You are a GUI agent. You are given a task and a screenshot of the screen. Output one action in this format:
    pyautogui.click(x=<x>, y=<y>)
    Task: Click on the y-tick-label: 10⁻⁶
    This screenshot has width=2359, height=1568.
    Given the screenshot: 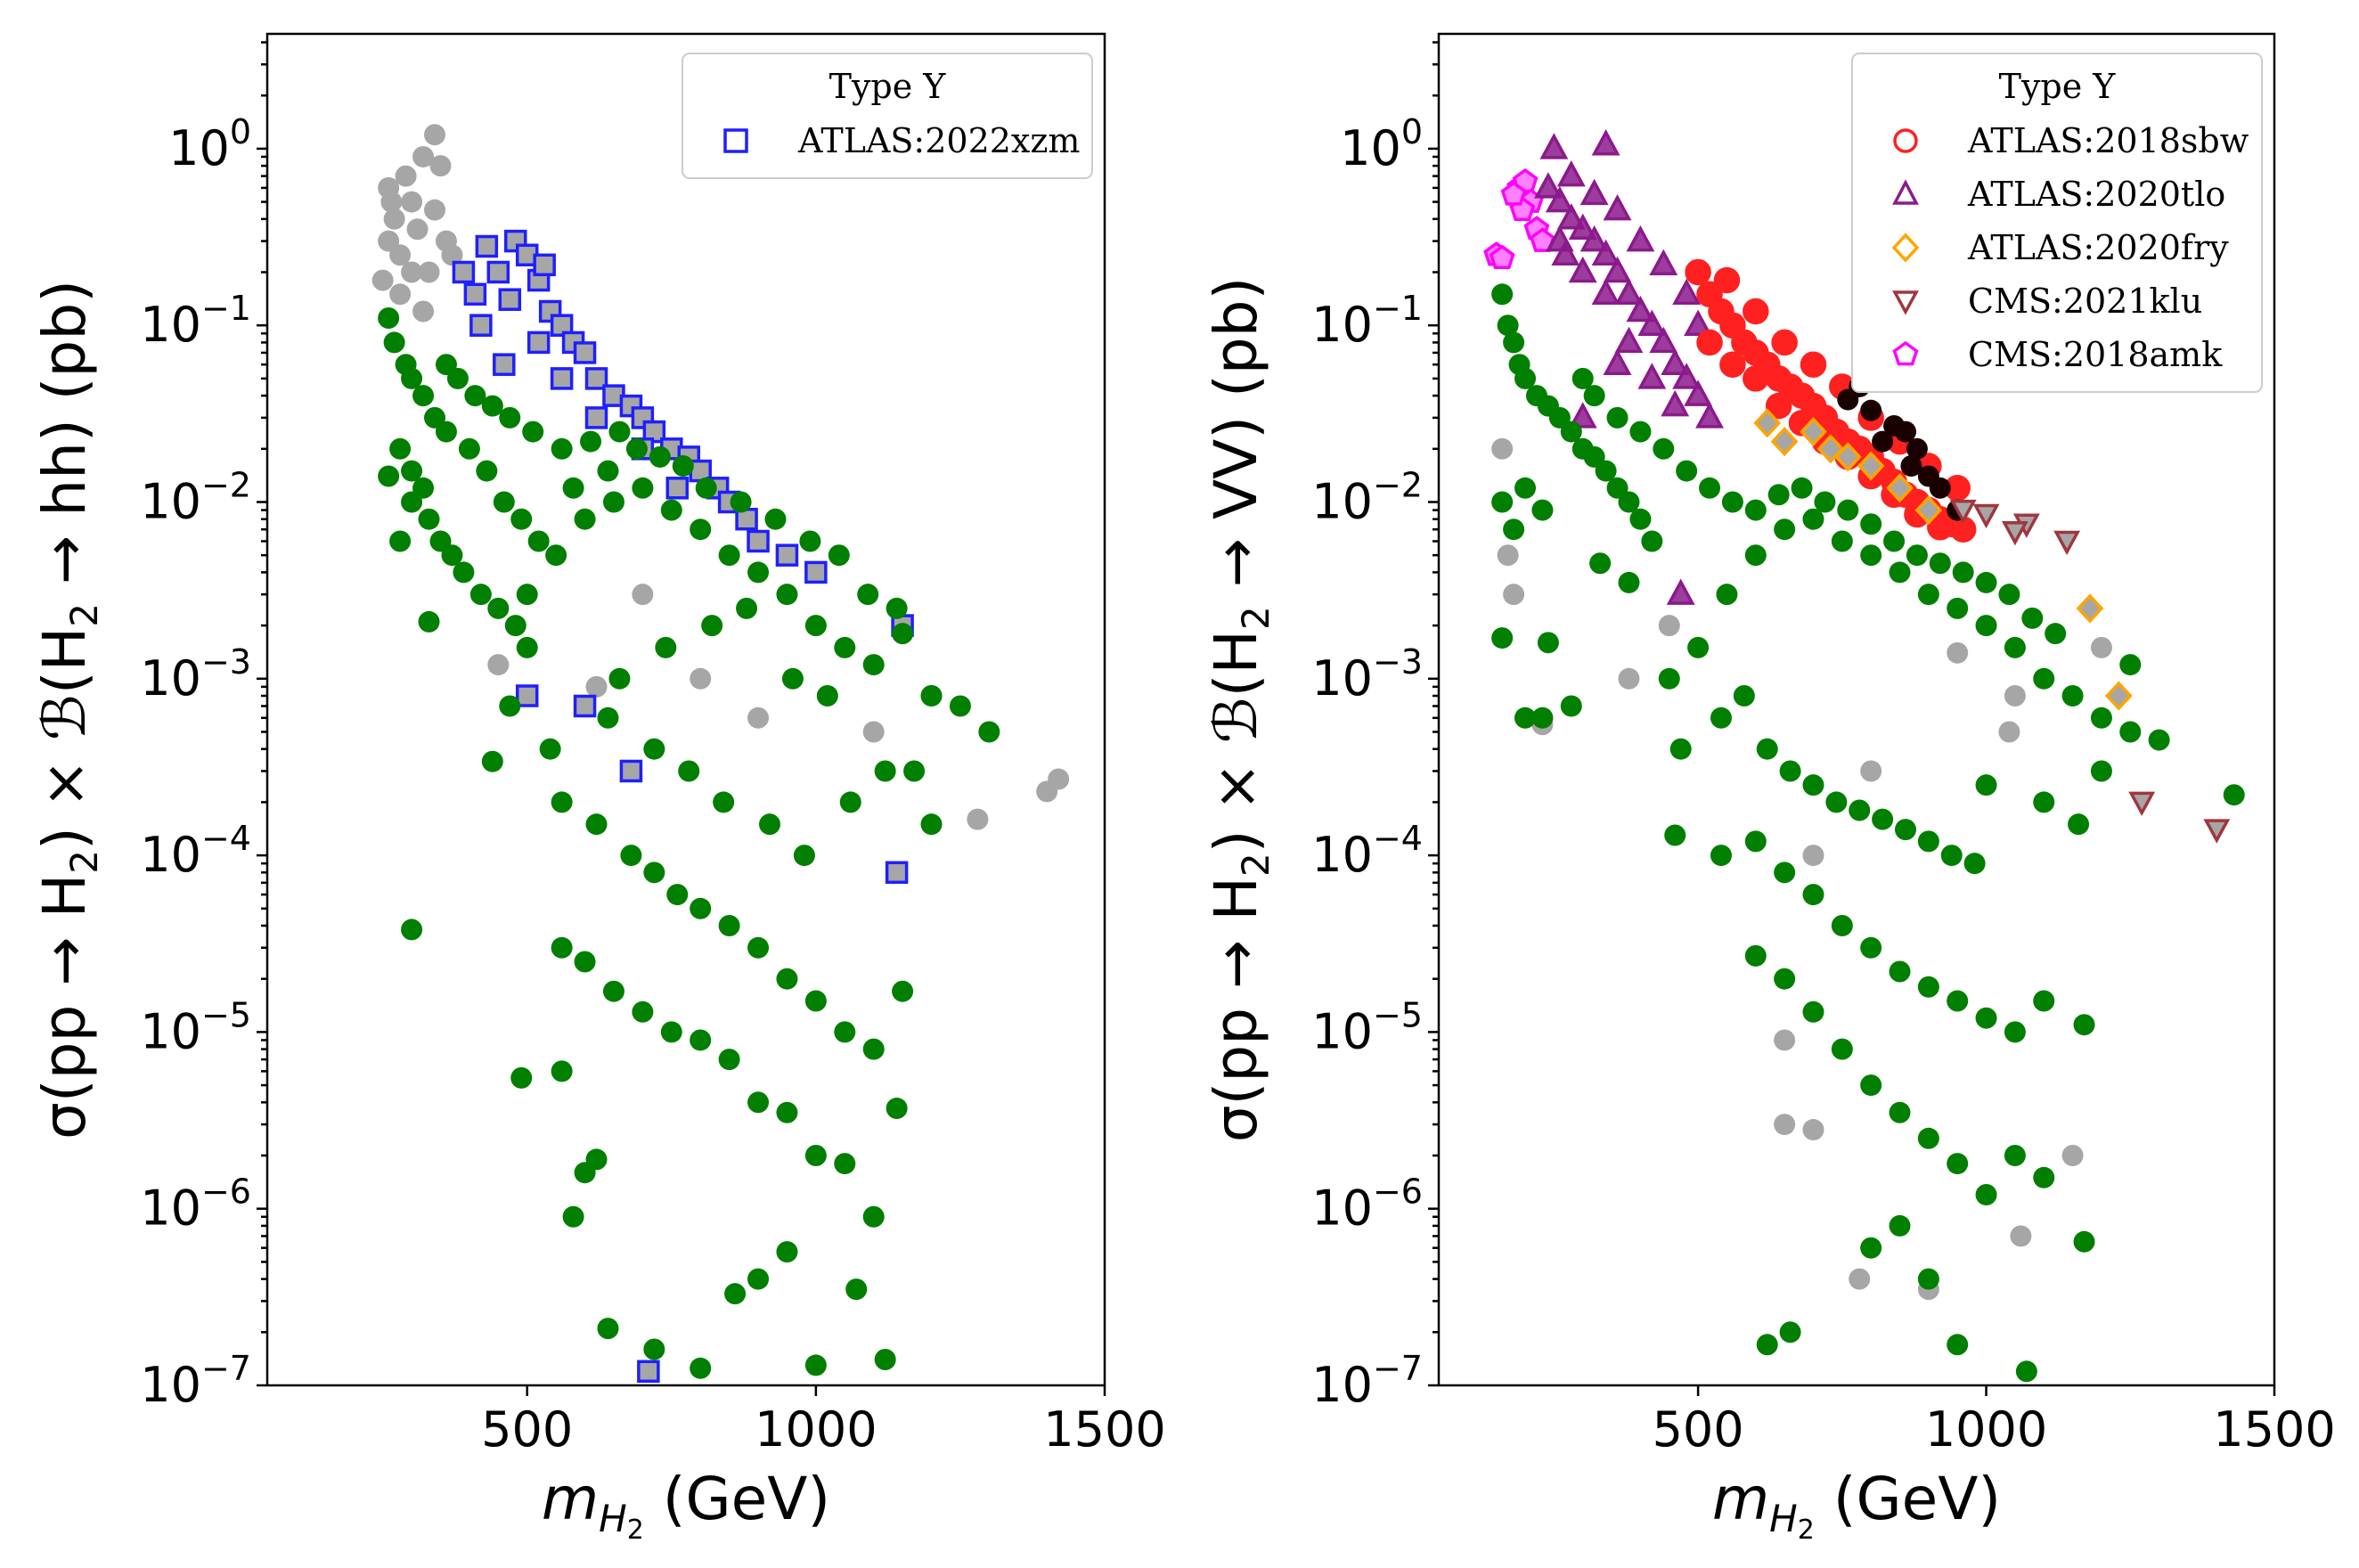 What is the action you would take?
    pyautogui.click(x=1367, y=1204)
    